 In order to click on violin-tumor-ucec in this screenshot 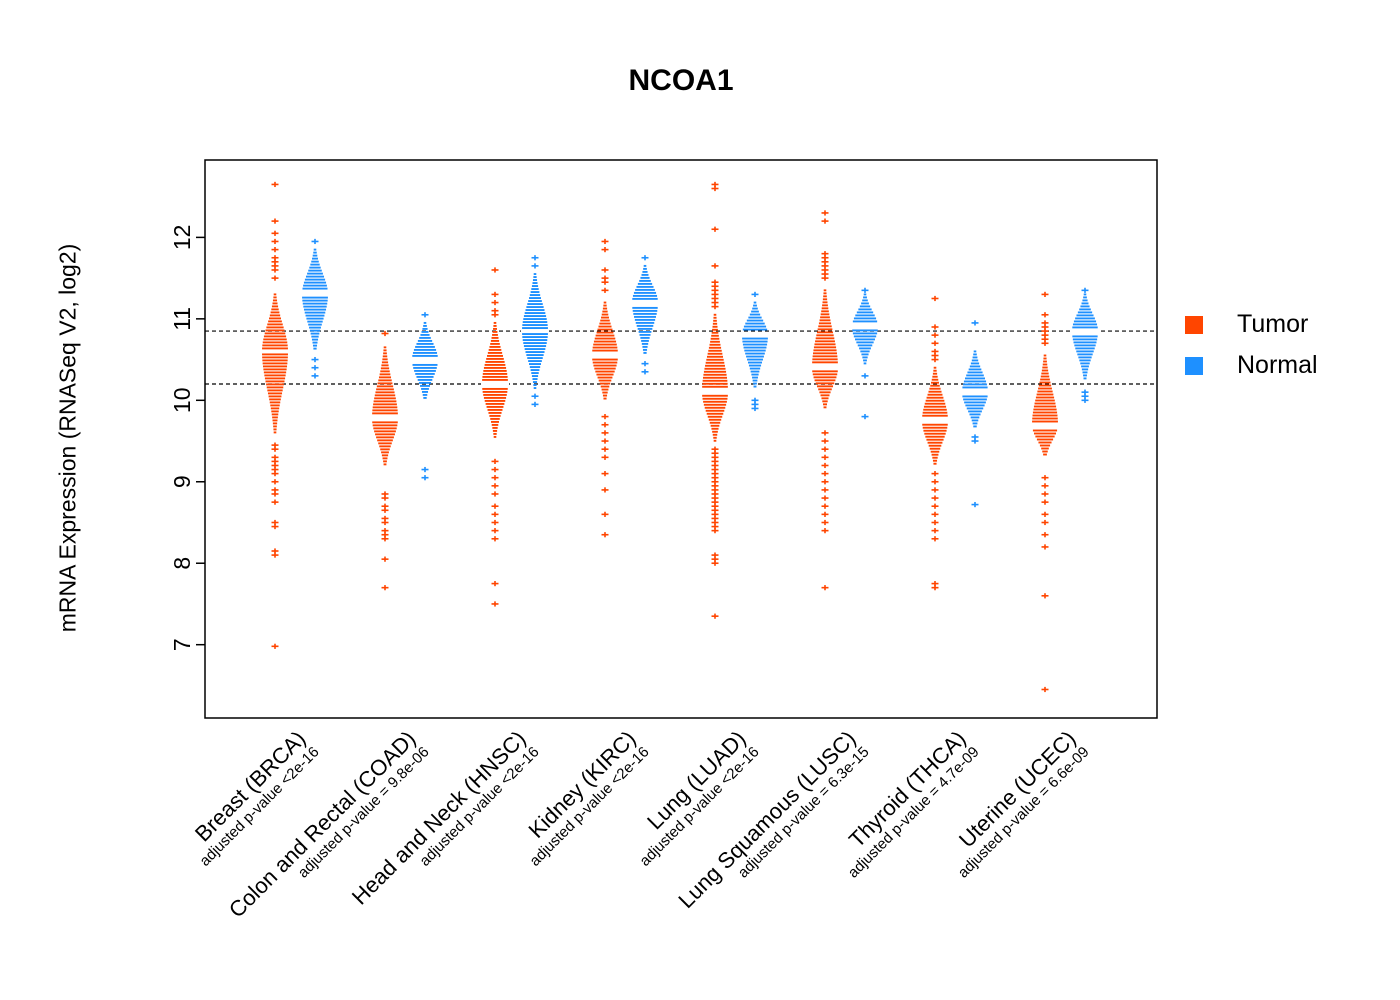, I will do `click(1045, 492)`.